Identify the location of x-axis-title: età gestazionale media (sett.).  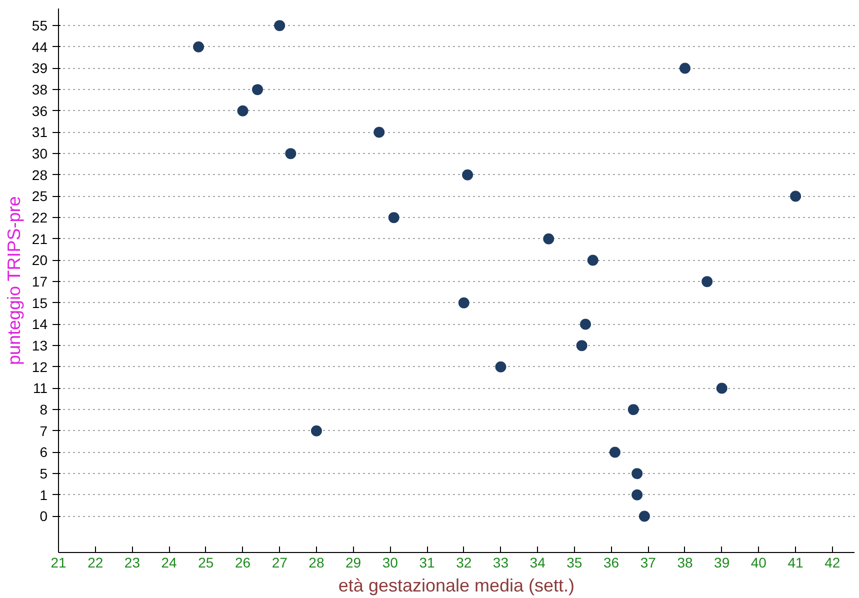
(456, 586).